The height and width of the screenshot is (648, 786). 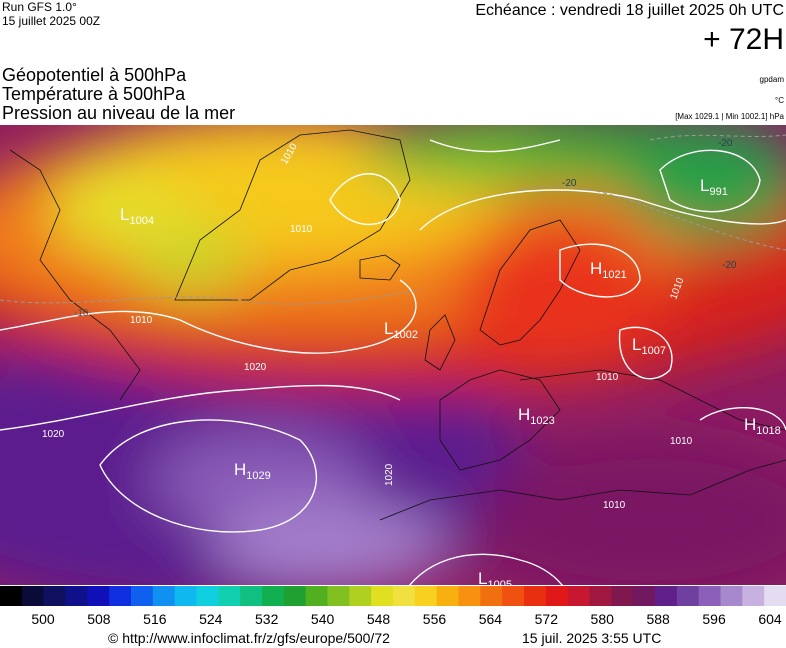 What do you see at coordinates (658, 619) in the screenshot?
I see `colorbar-label: 588` at bounding box center [658, 619].